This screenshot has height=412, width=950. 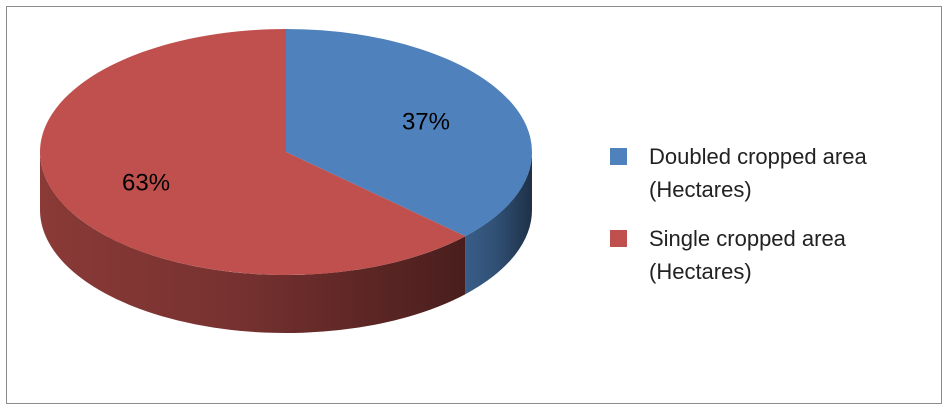 I want to click on data-label-doubled: 37%, so click(x=426, y=122).